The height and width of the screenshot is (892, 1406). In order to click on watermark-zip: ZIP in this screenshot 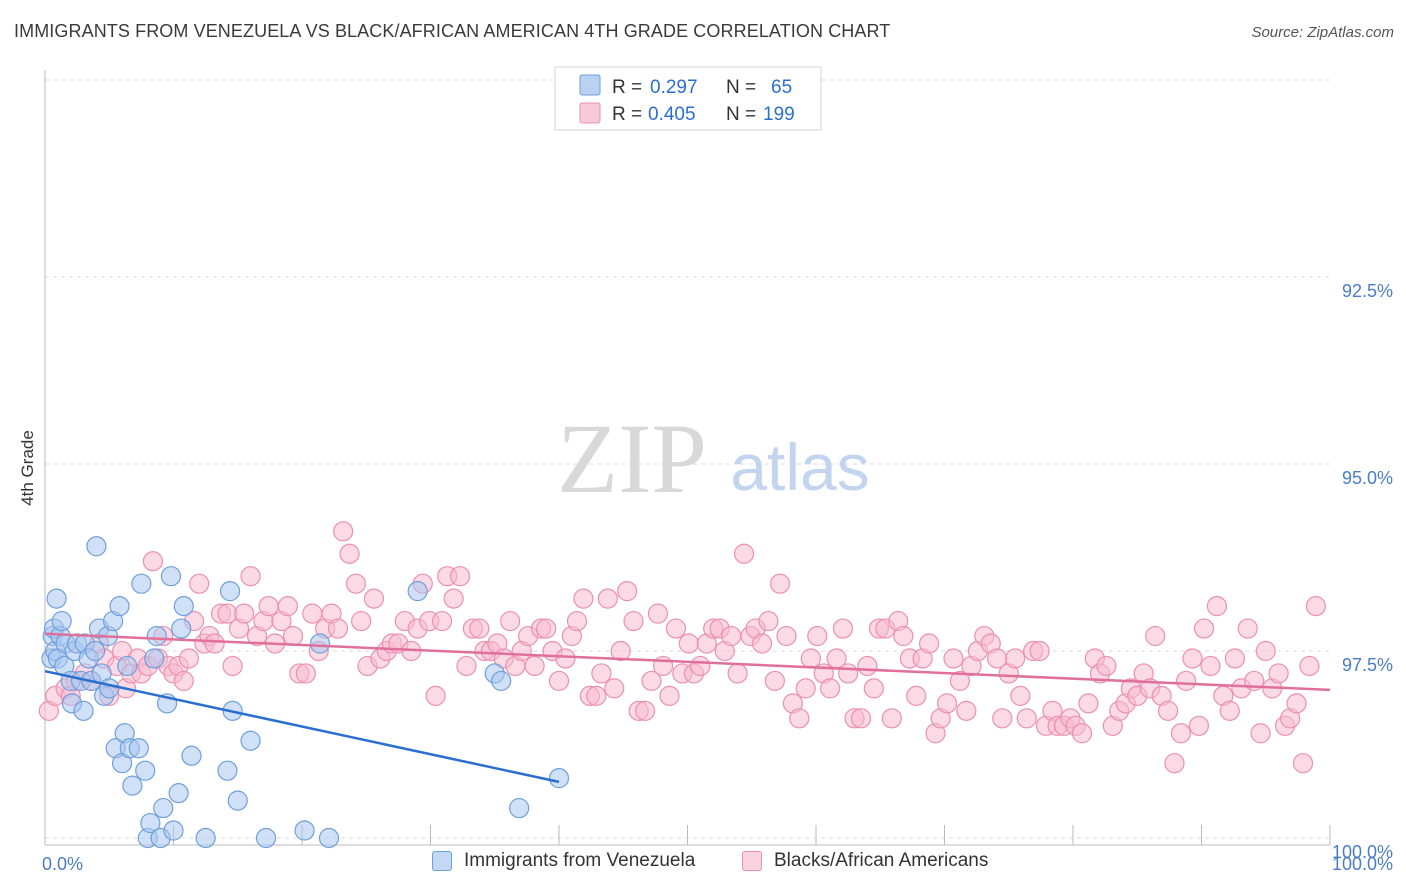, I will do `click(632, 458)`.